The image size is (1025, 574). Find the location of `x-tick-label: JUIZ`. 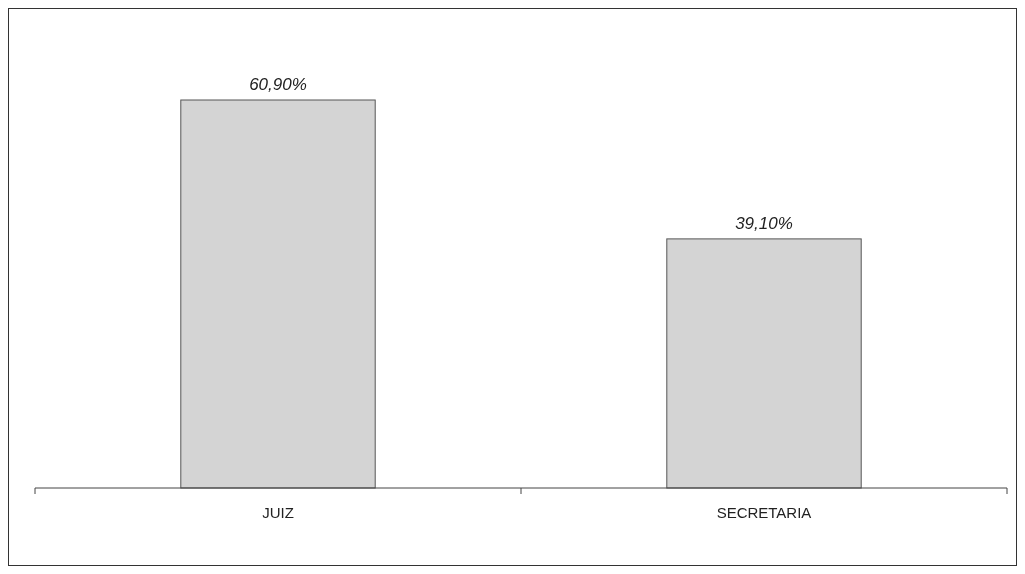

x-tick-label: JUIZ is located at coordinates (278, 512).